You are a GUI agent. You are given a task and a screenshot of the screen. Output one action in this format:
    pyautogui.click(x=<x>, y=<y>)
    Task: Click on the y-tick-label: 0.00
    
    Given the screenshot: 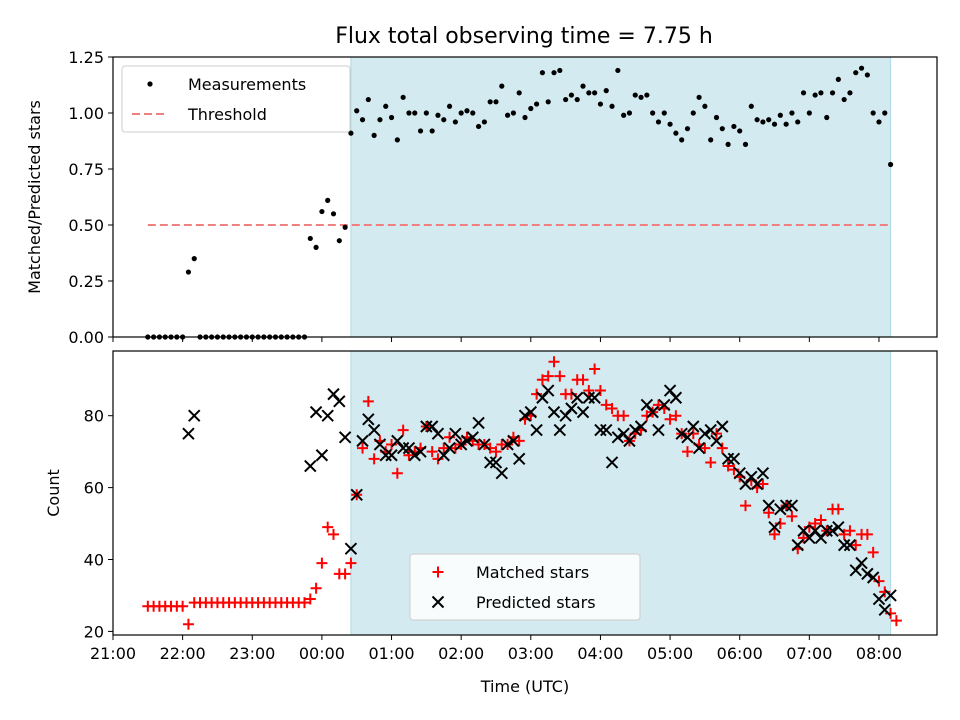 What is the action you would take?
    pyautogui.click(x=86, y=337)
    